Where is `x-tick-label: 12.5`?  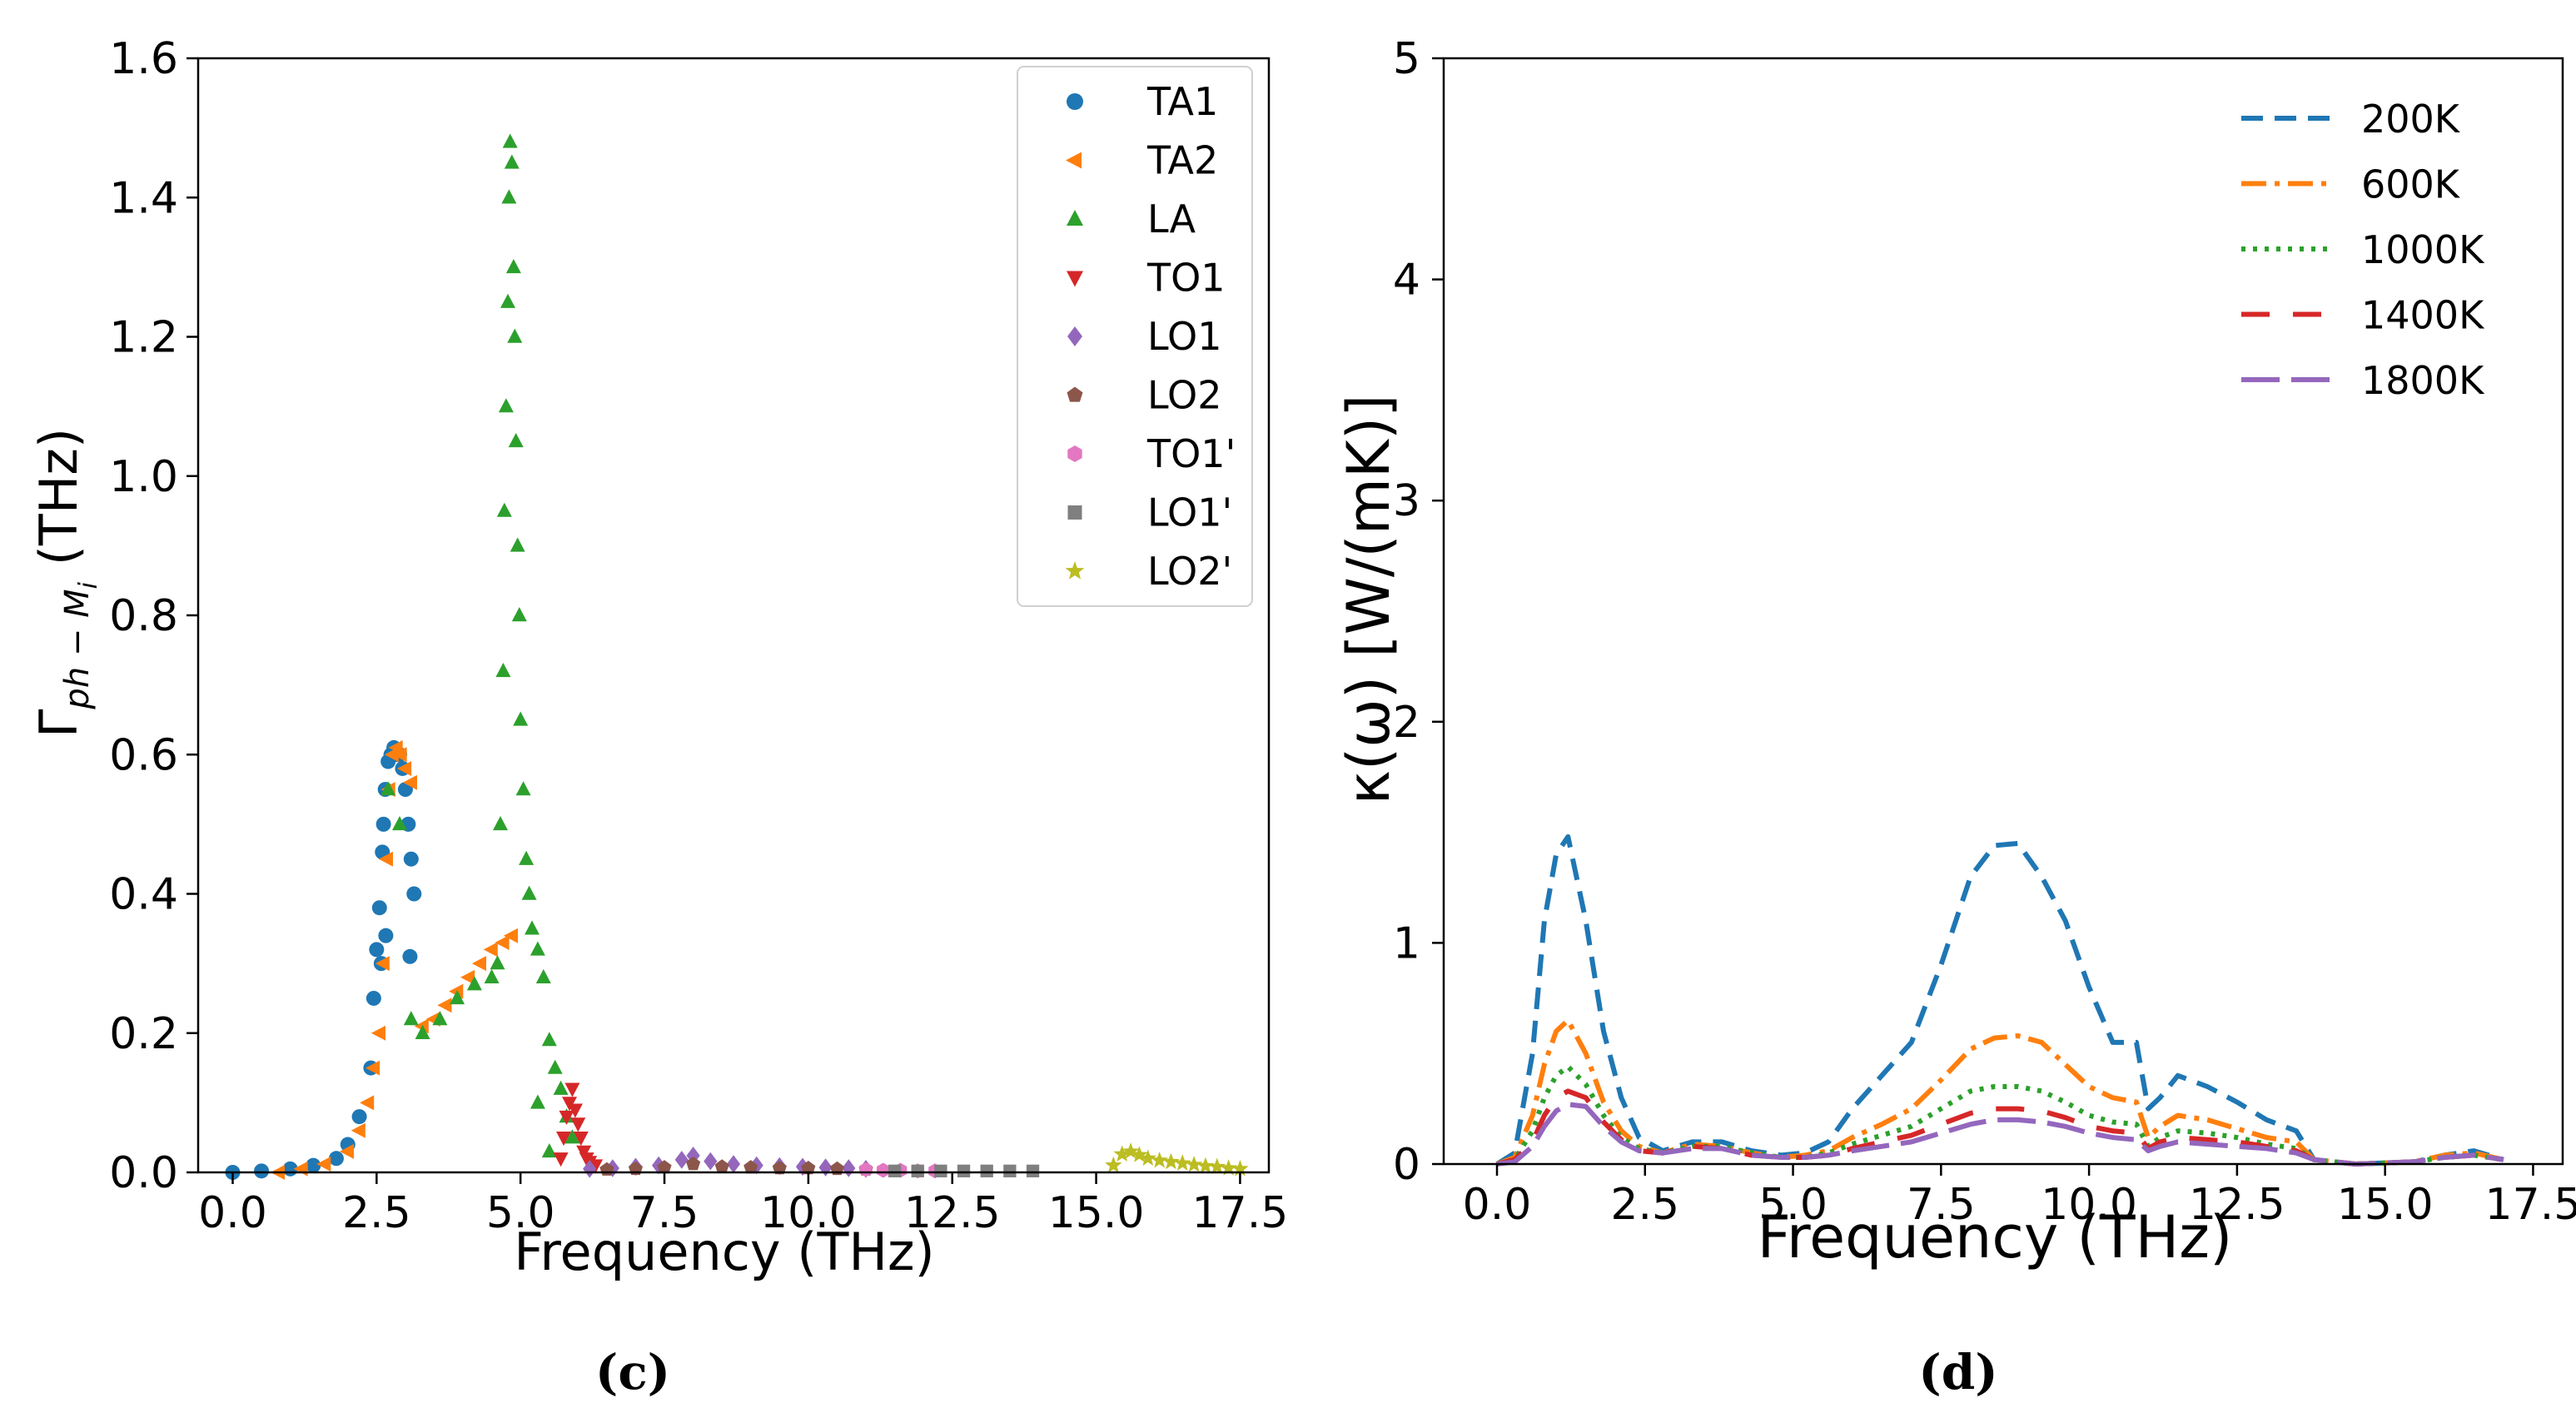
x-tick-label: 12.5 is located at coordinates (2237, 1205).